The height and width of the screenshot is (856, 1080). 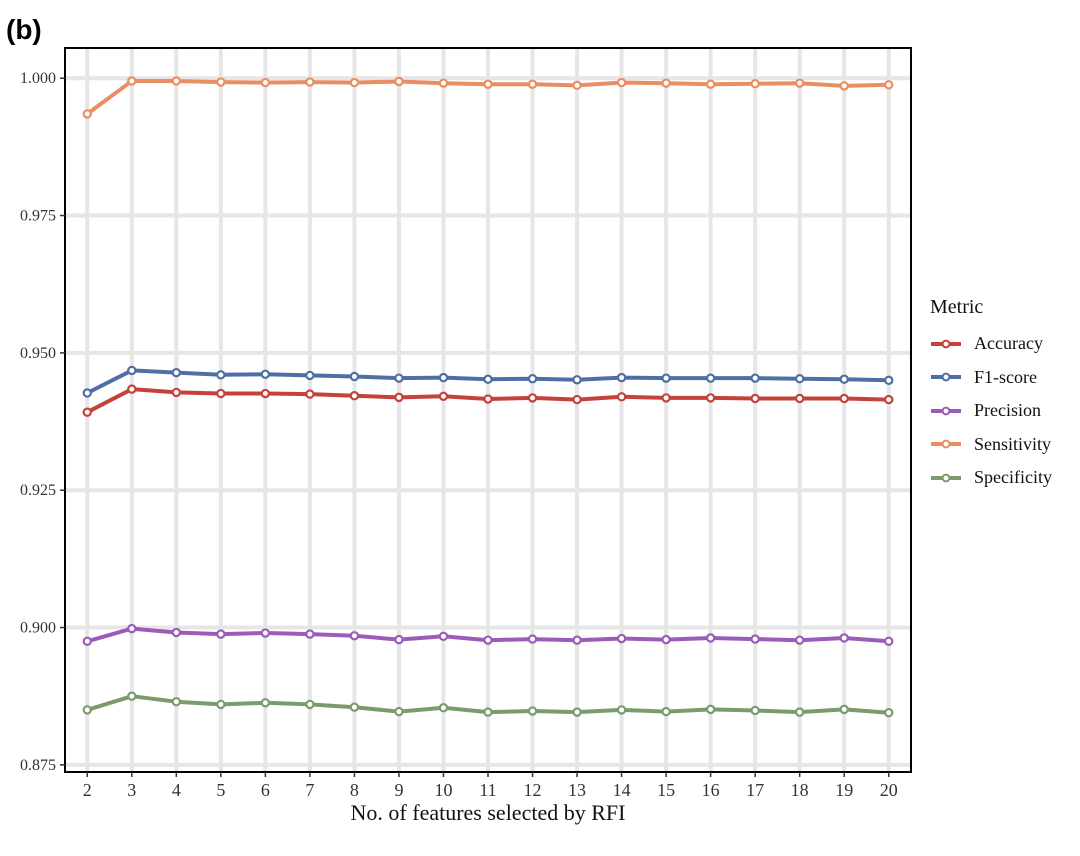 I want to click on x-tick-label: 2, so click(x=87, y=790).